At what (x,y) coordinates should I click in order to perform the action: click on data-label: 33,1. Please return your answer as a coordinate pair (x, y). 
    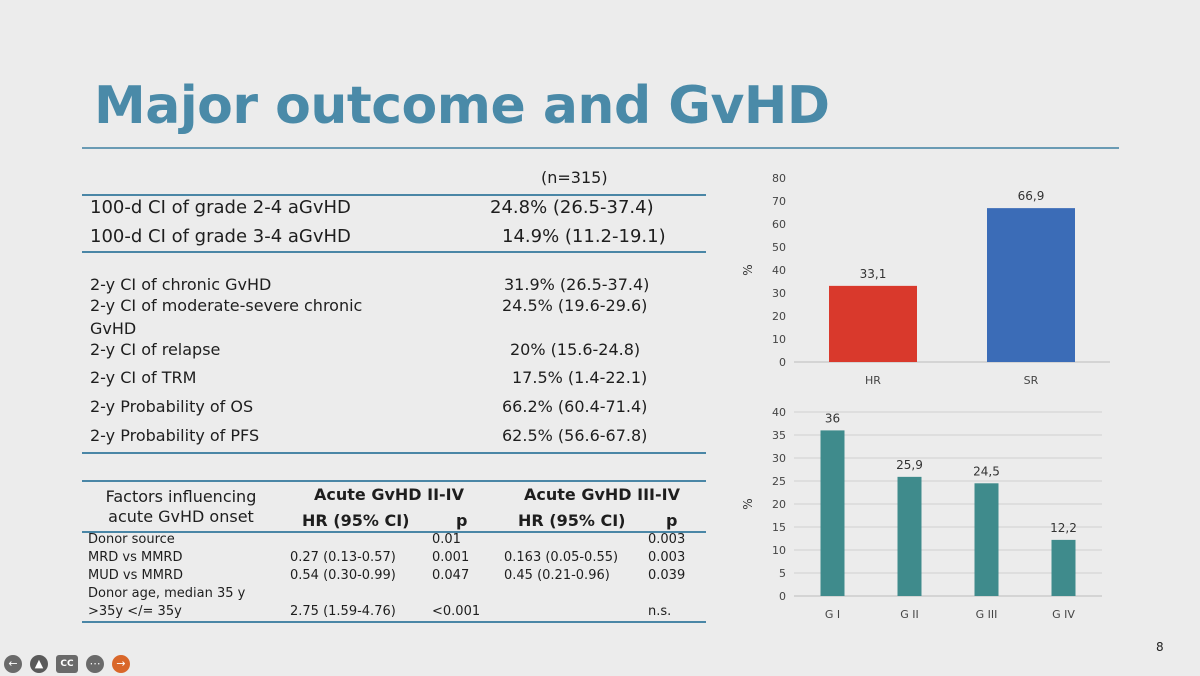
    Looking at the image, I should click on (873, 274).